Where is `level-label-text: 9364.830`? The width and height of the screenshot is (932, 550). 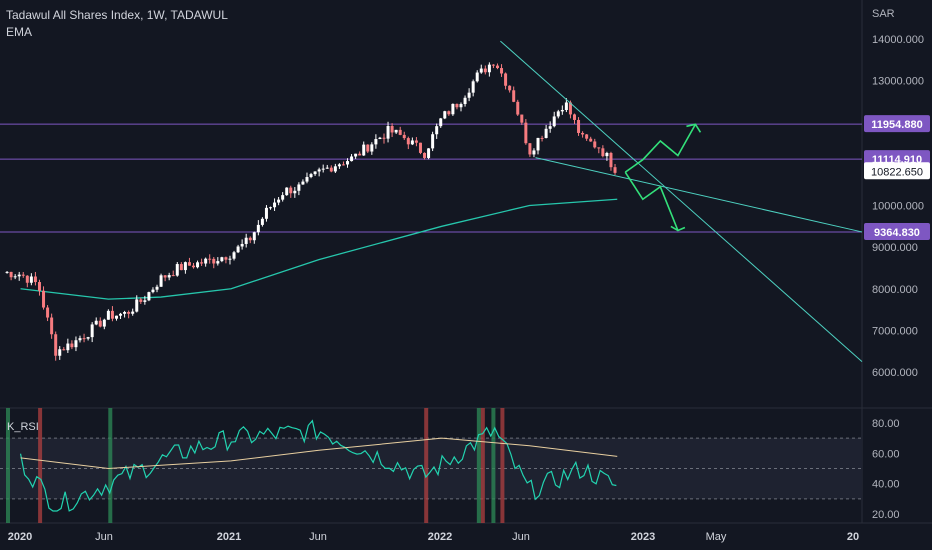
level-label-text: 9364.830 is located at coordinates (897, 233).